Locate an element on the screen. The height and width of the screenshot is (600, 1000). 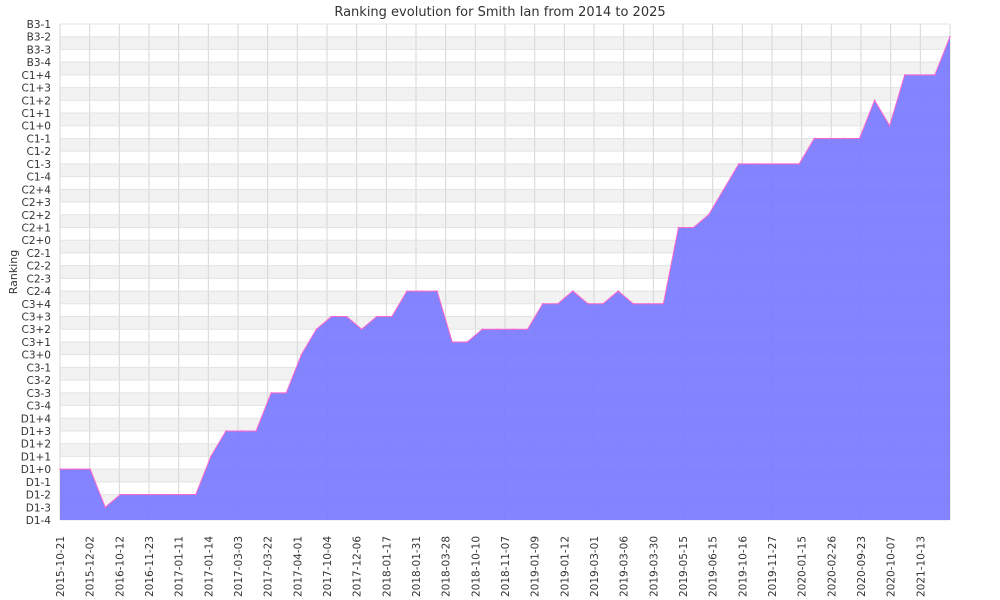
y-tick-label: B3-4 is located at coordinates (39, 63).